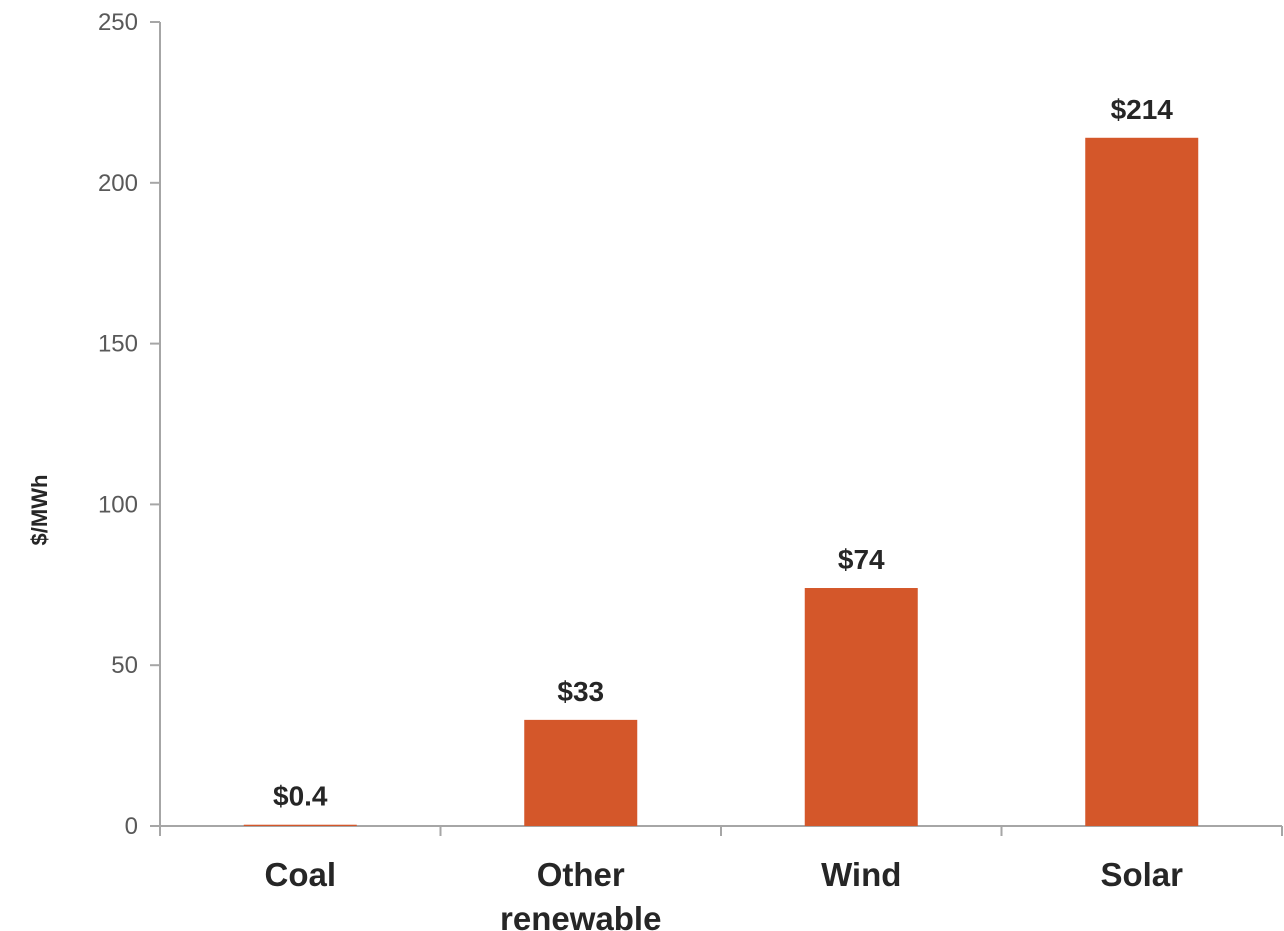 This screenshot has width=1284, height=931. Describe the element at coordinates (581, 874) in the screenshot. I see `x-category-label: Other` at that location.